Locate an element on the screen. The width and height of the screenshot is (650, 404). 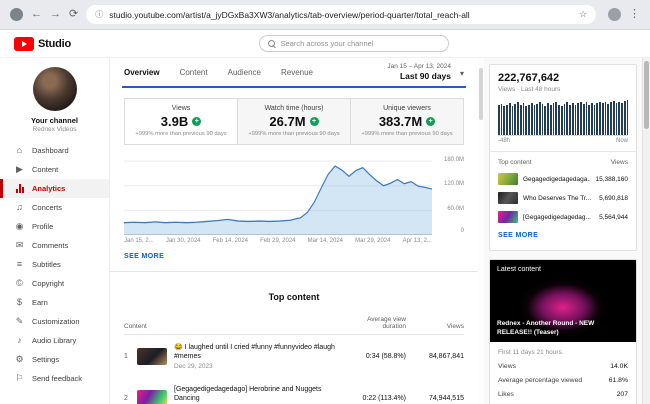
sidebar-item-settings: ⚙ Settings is located at coordinates (54, 359).